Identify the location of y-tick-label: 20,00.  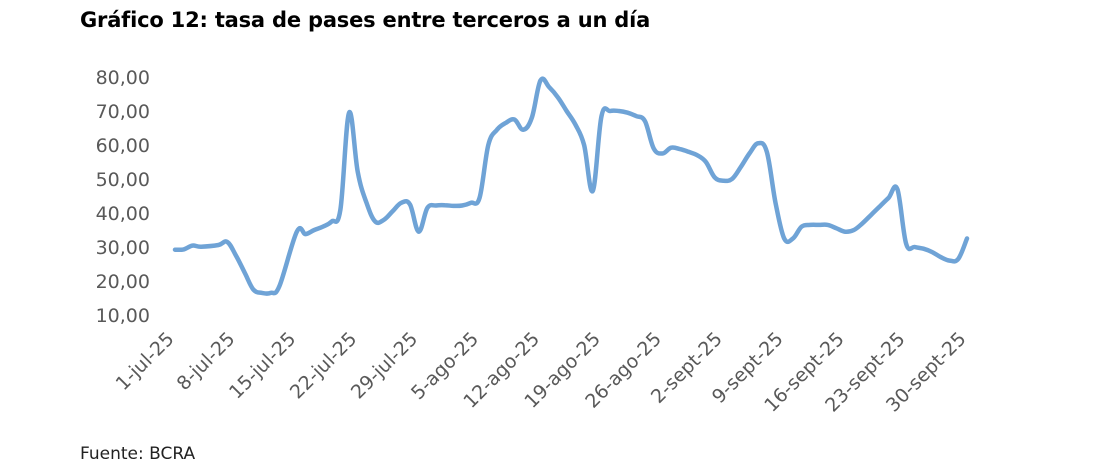
(123, 282).